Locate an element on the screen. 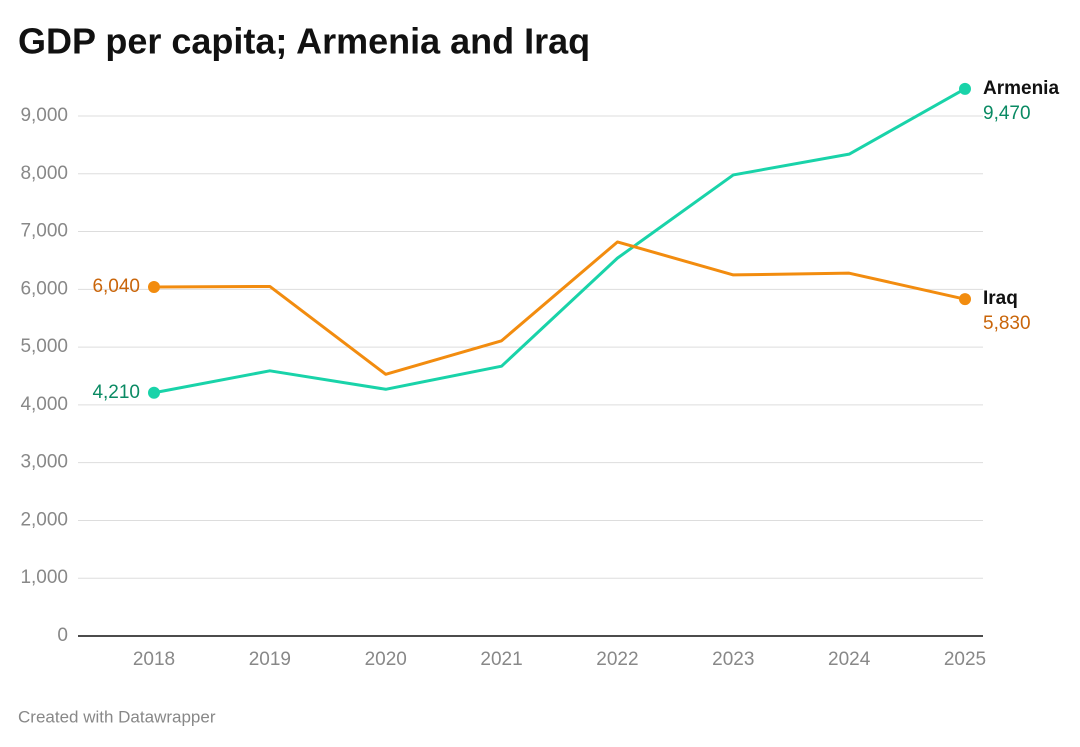  value-label: 9,470 is located at coordinates (1007, 113).